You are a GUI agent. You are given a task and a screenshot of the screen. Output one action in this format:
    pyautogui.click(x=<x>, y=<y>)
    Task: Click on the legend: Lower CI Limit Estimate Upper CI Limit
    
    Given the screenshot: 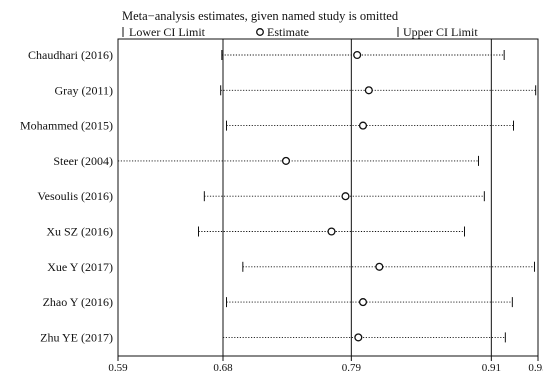 What is the action you would take?
    pyautogui.click(x=300, y=32)
    